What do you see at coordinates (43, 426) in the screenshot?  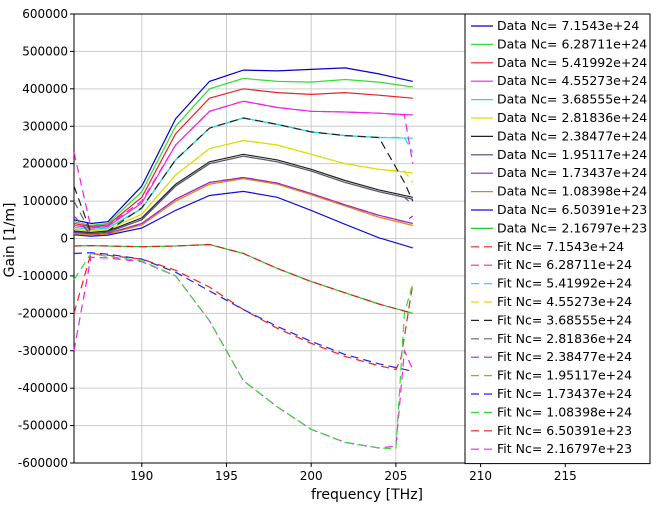 I see `y-tick-label: -500000` at bounding box center [43, 426].